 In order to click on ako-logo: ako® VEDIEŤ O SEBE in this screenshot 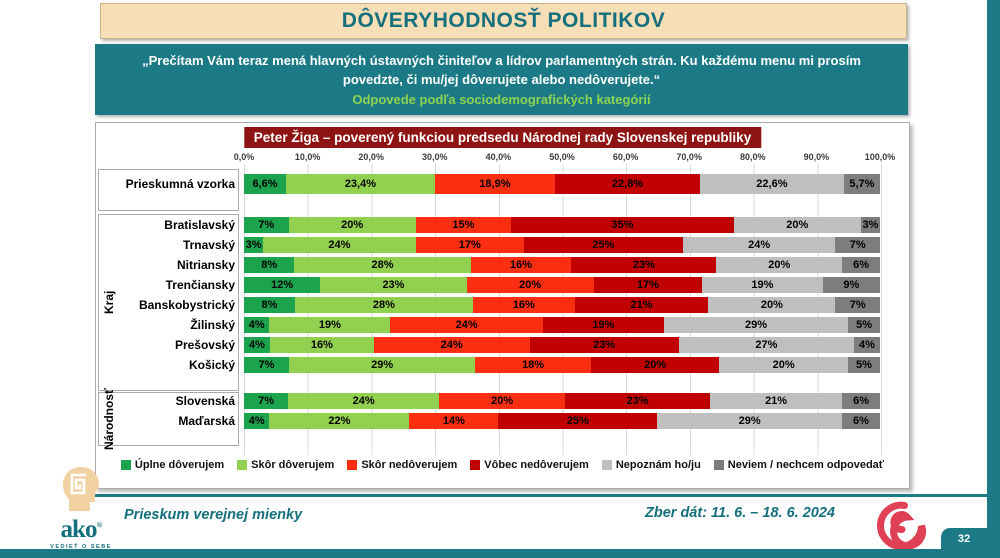, I will do `click(81, 508)`.